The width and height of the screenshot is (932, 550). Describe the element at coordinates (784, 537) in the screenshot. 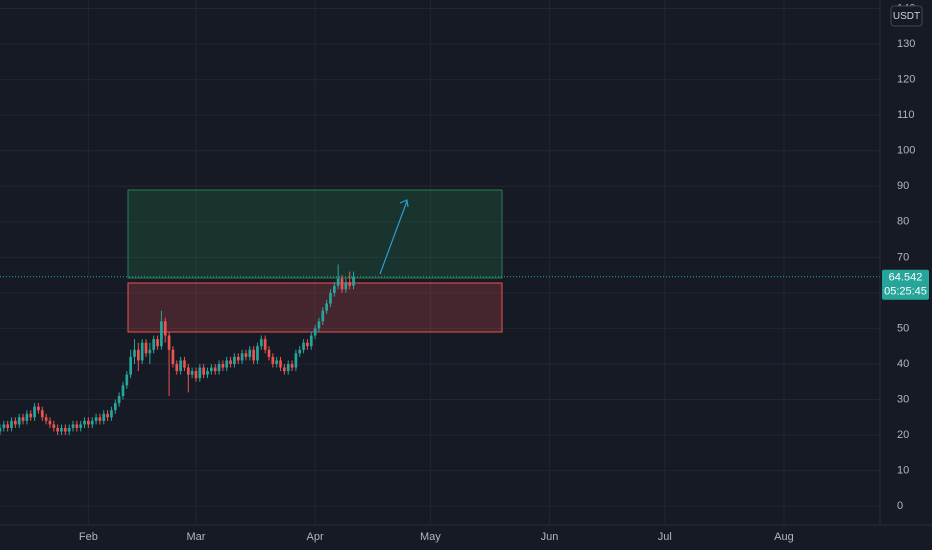

I see `x-tick-label: Aug` at that location.